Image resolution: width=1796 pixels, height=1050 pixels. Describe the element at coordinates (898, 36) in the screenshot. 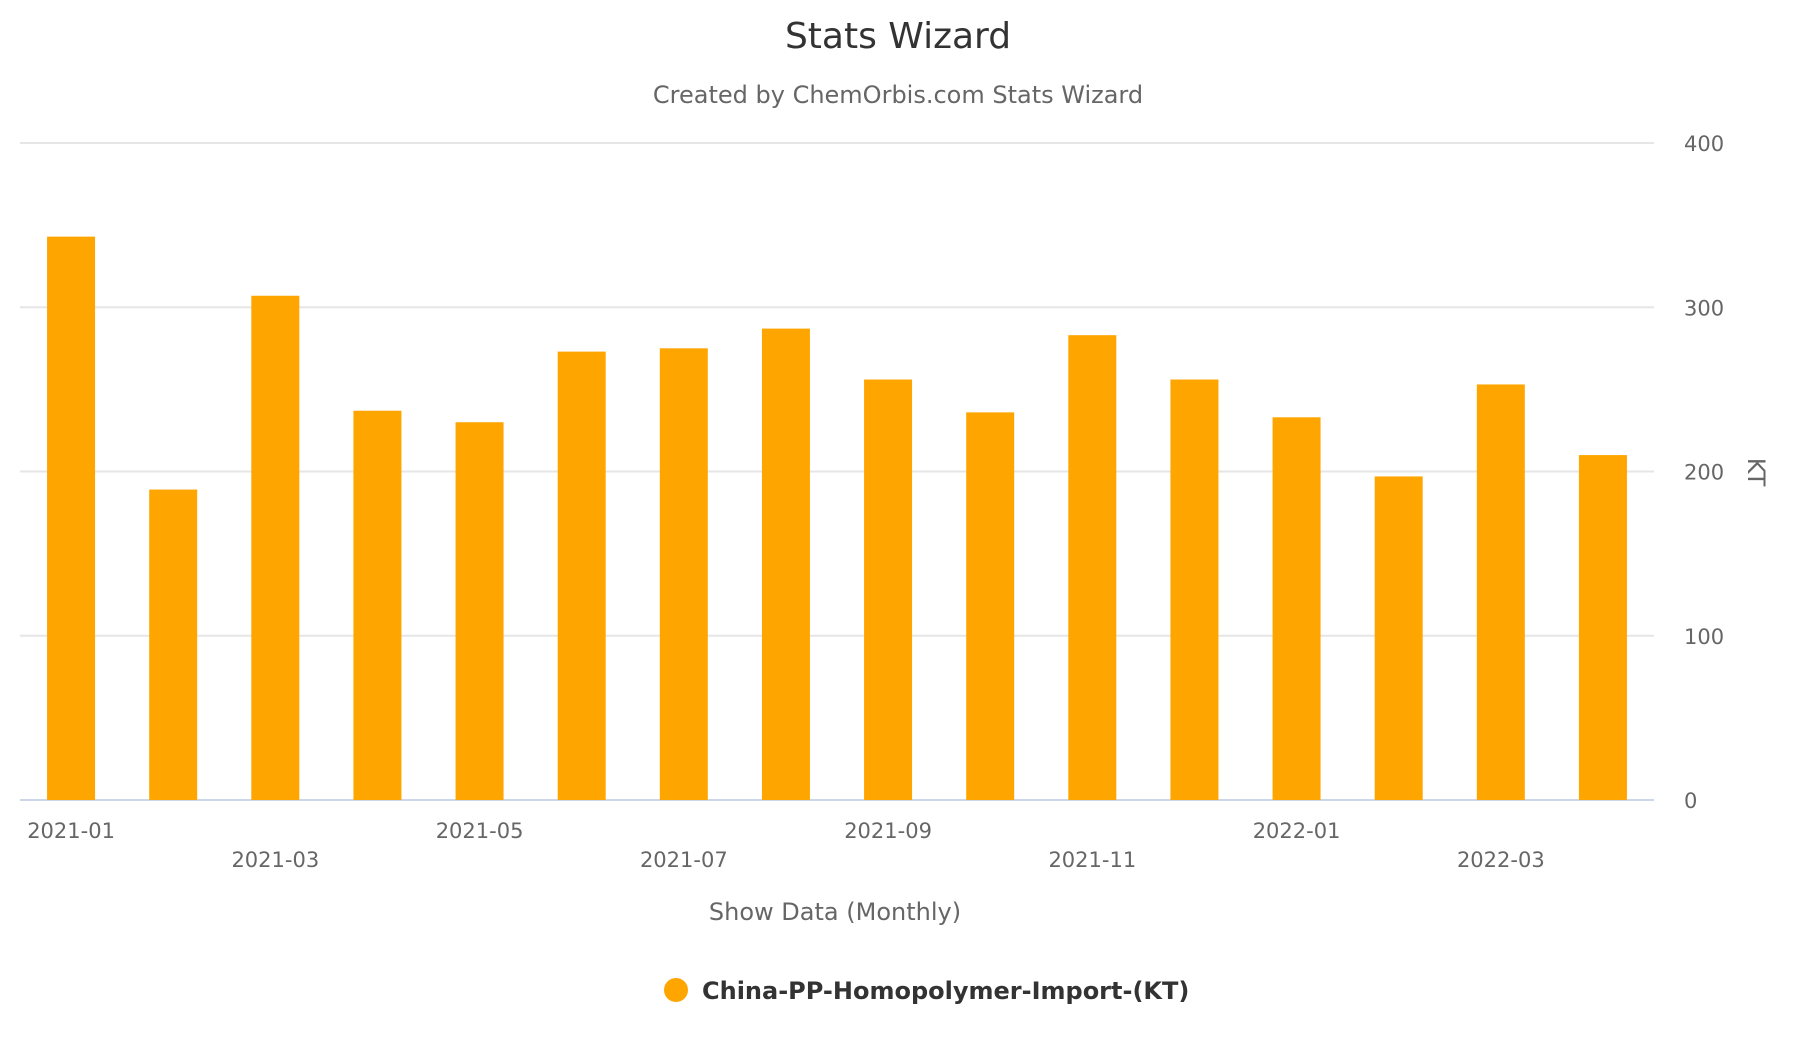

I see `chart-title: Stats Wizard` at that location.